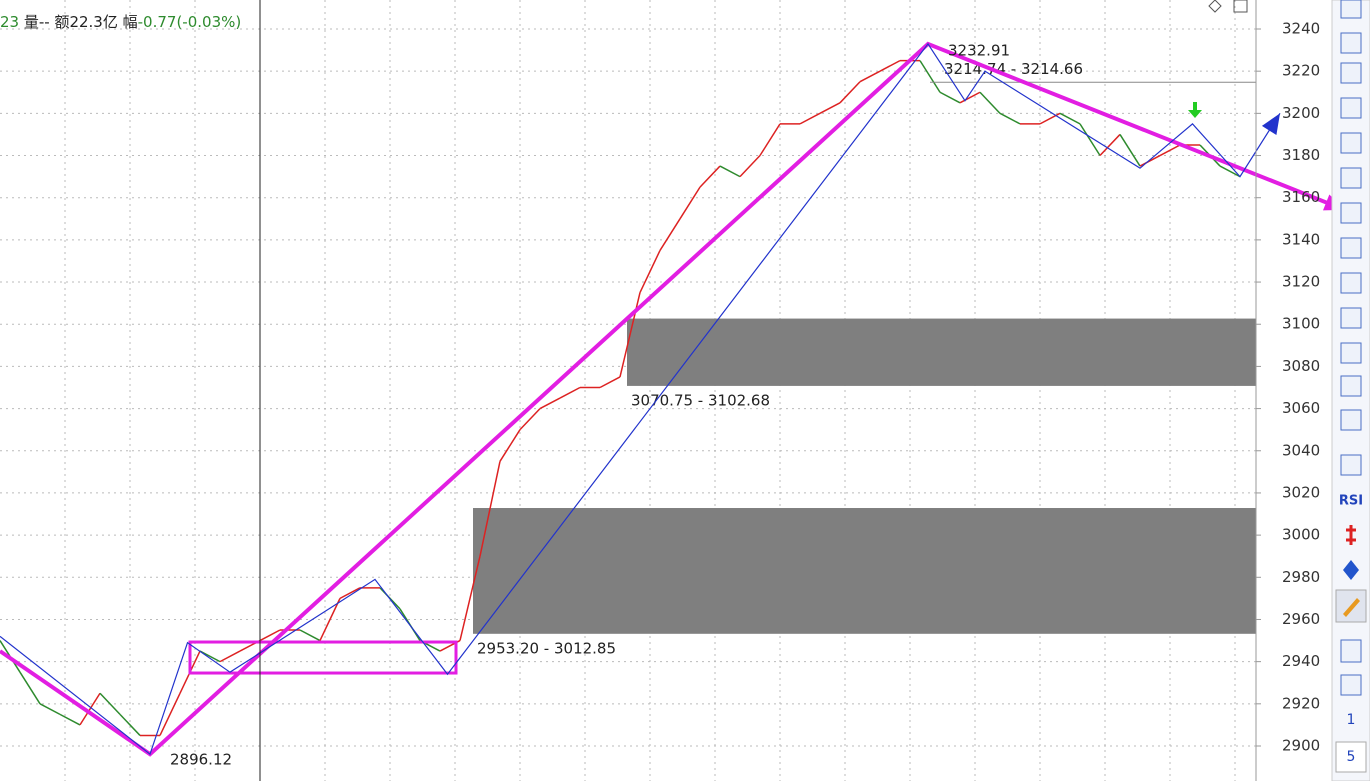 The height and width of the screenshot is (781, 1370). I want to click on y-tick-label: 3240, so click(1301, 28).